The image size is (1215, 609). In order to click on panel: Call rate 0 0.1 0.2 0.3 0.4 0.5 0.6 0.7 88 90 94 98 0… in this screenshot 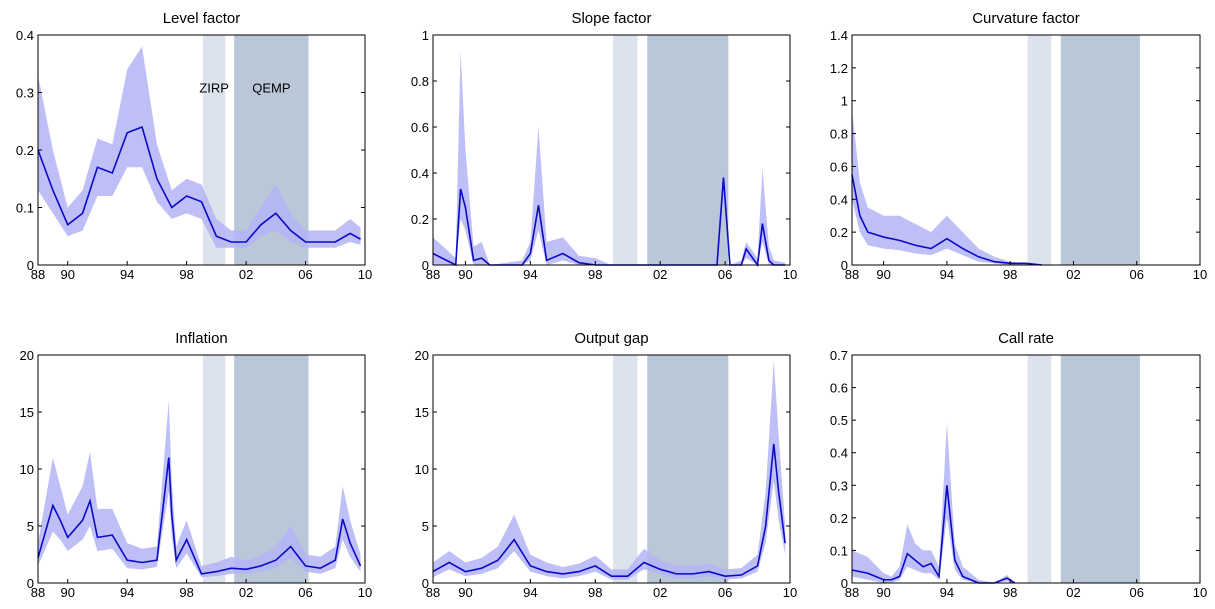, I will do `click(1018, 465)`.